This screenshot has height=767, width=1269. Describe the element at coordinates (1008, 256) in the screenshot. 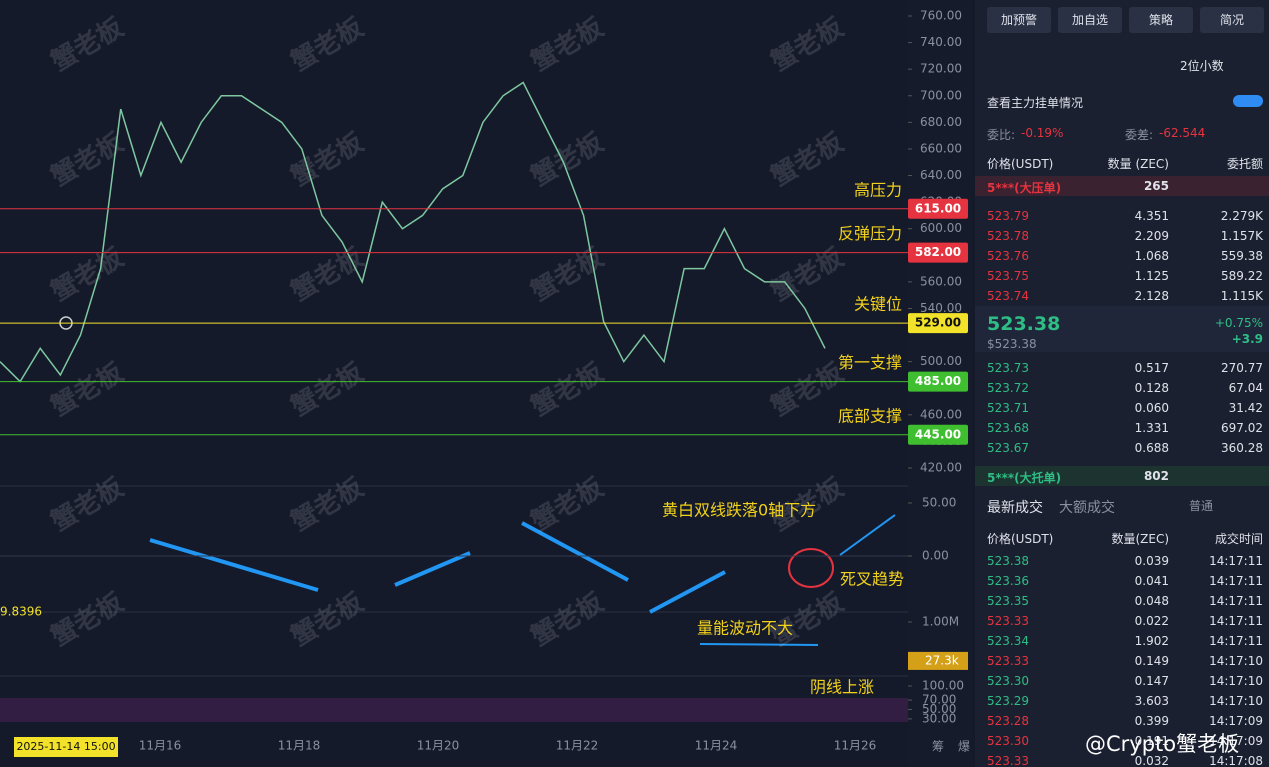

I see `ask-cell: 523.76` at that location.